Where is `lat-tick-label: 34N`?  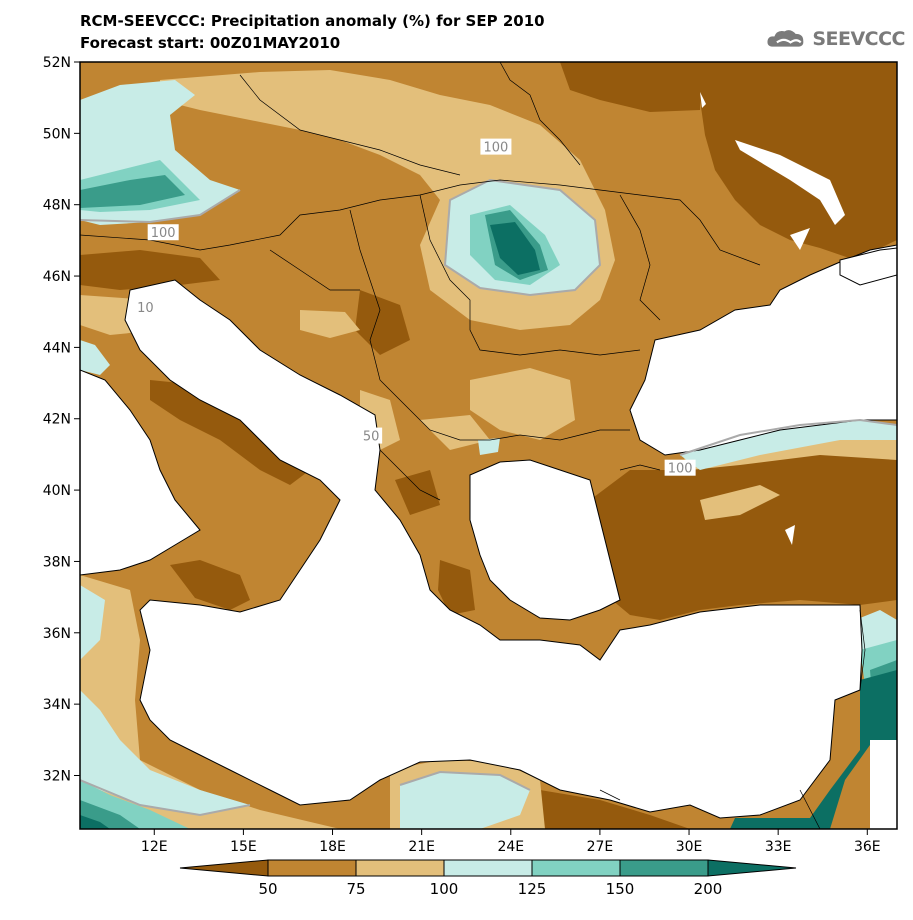
lat-tick-label: 34N is located at coordinates (57, 705).